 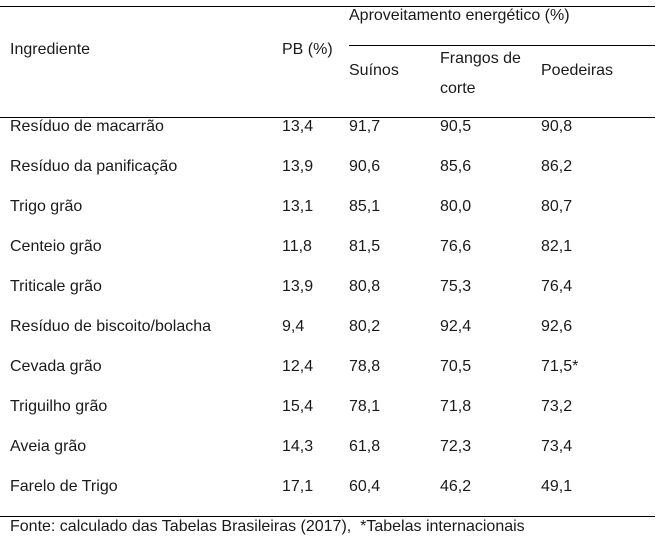 What do you see at coordinates (456, 126) in the screenshot?
I see `cell-frangos: 90,5` at bounding box center [456, 126].